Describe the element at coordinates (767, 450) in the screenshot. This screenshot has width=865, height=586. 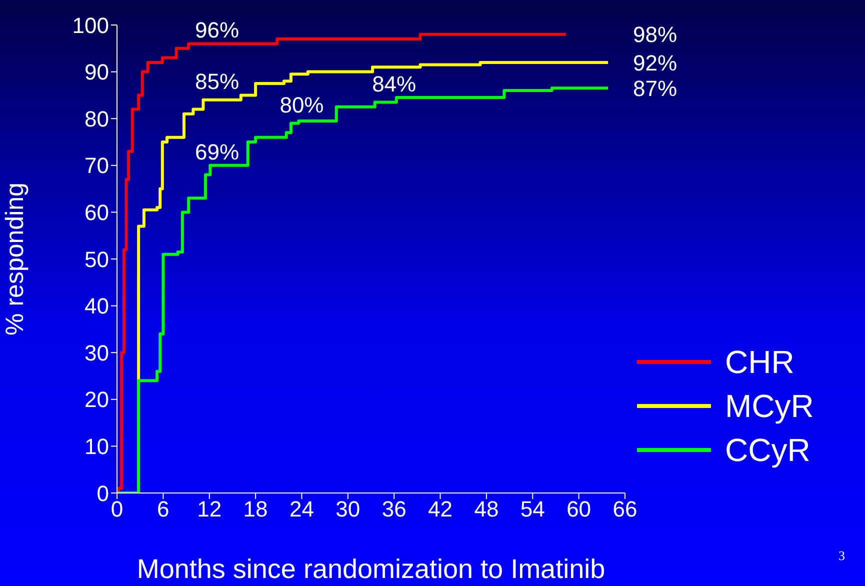
I see `legend-label: CCyR` at that location.